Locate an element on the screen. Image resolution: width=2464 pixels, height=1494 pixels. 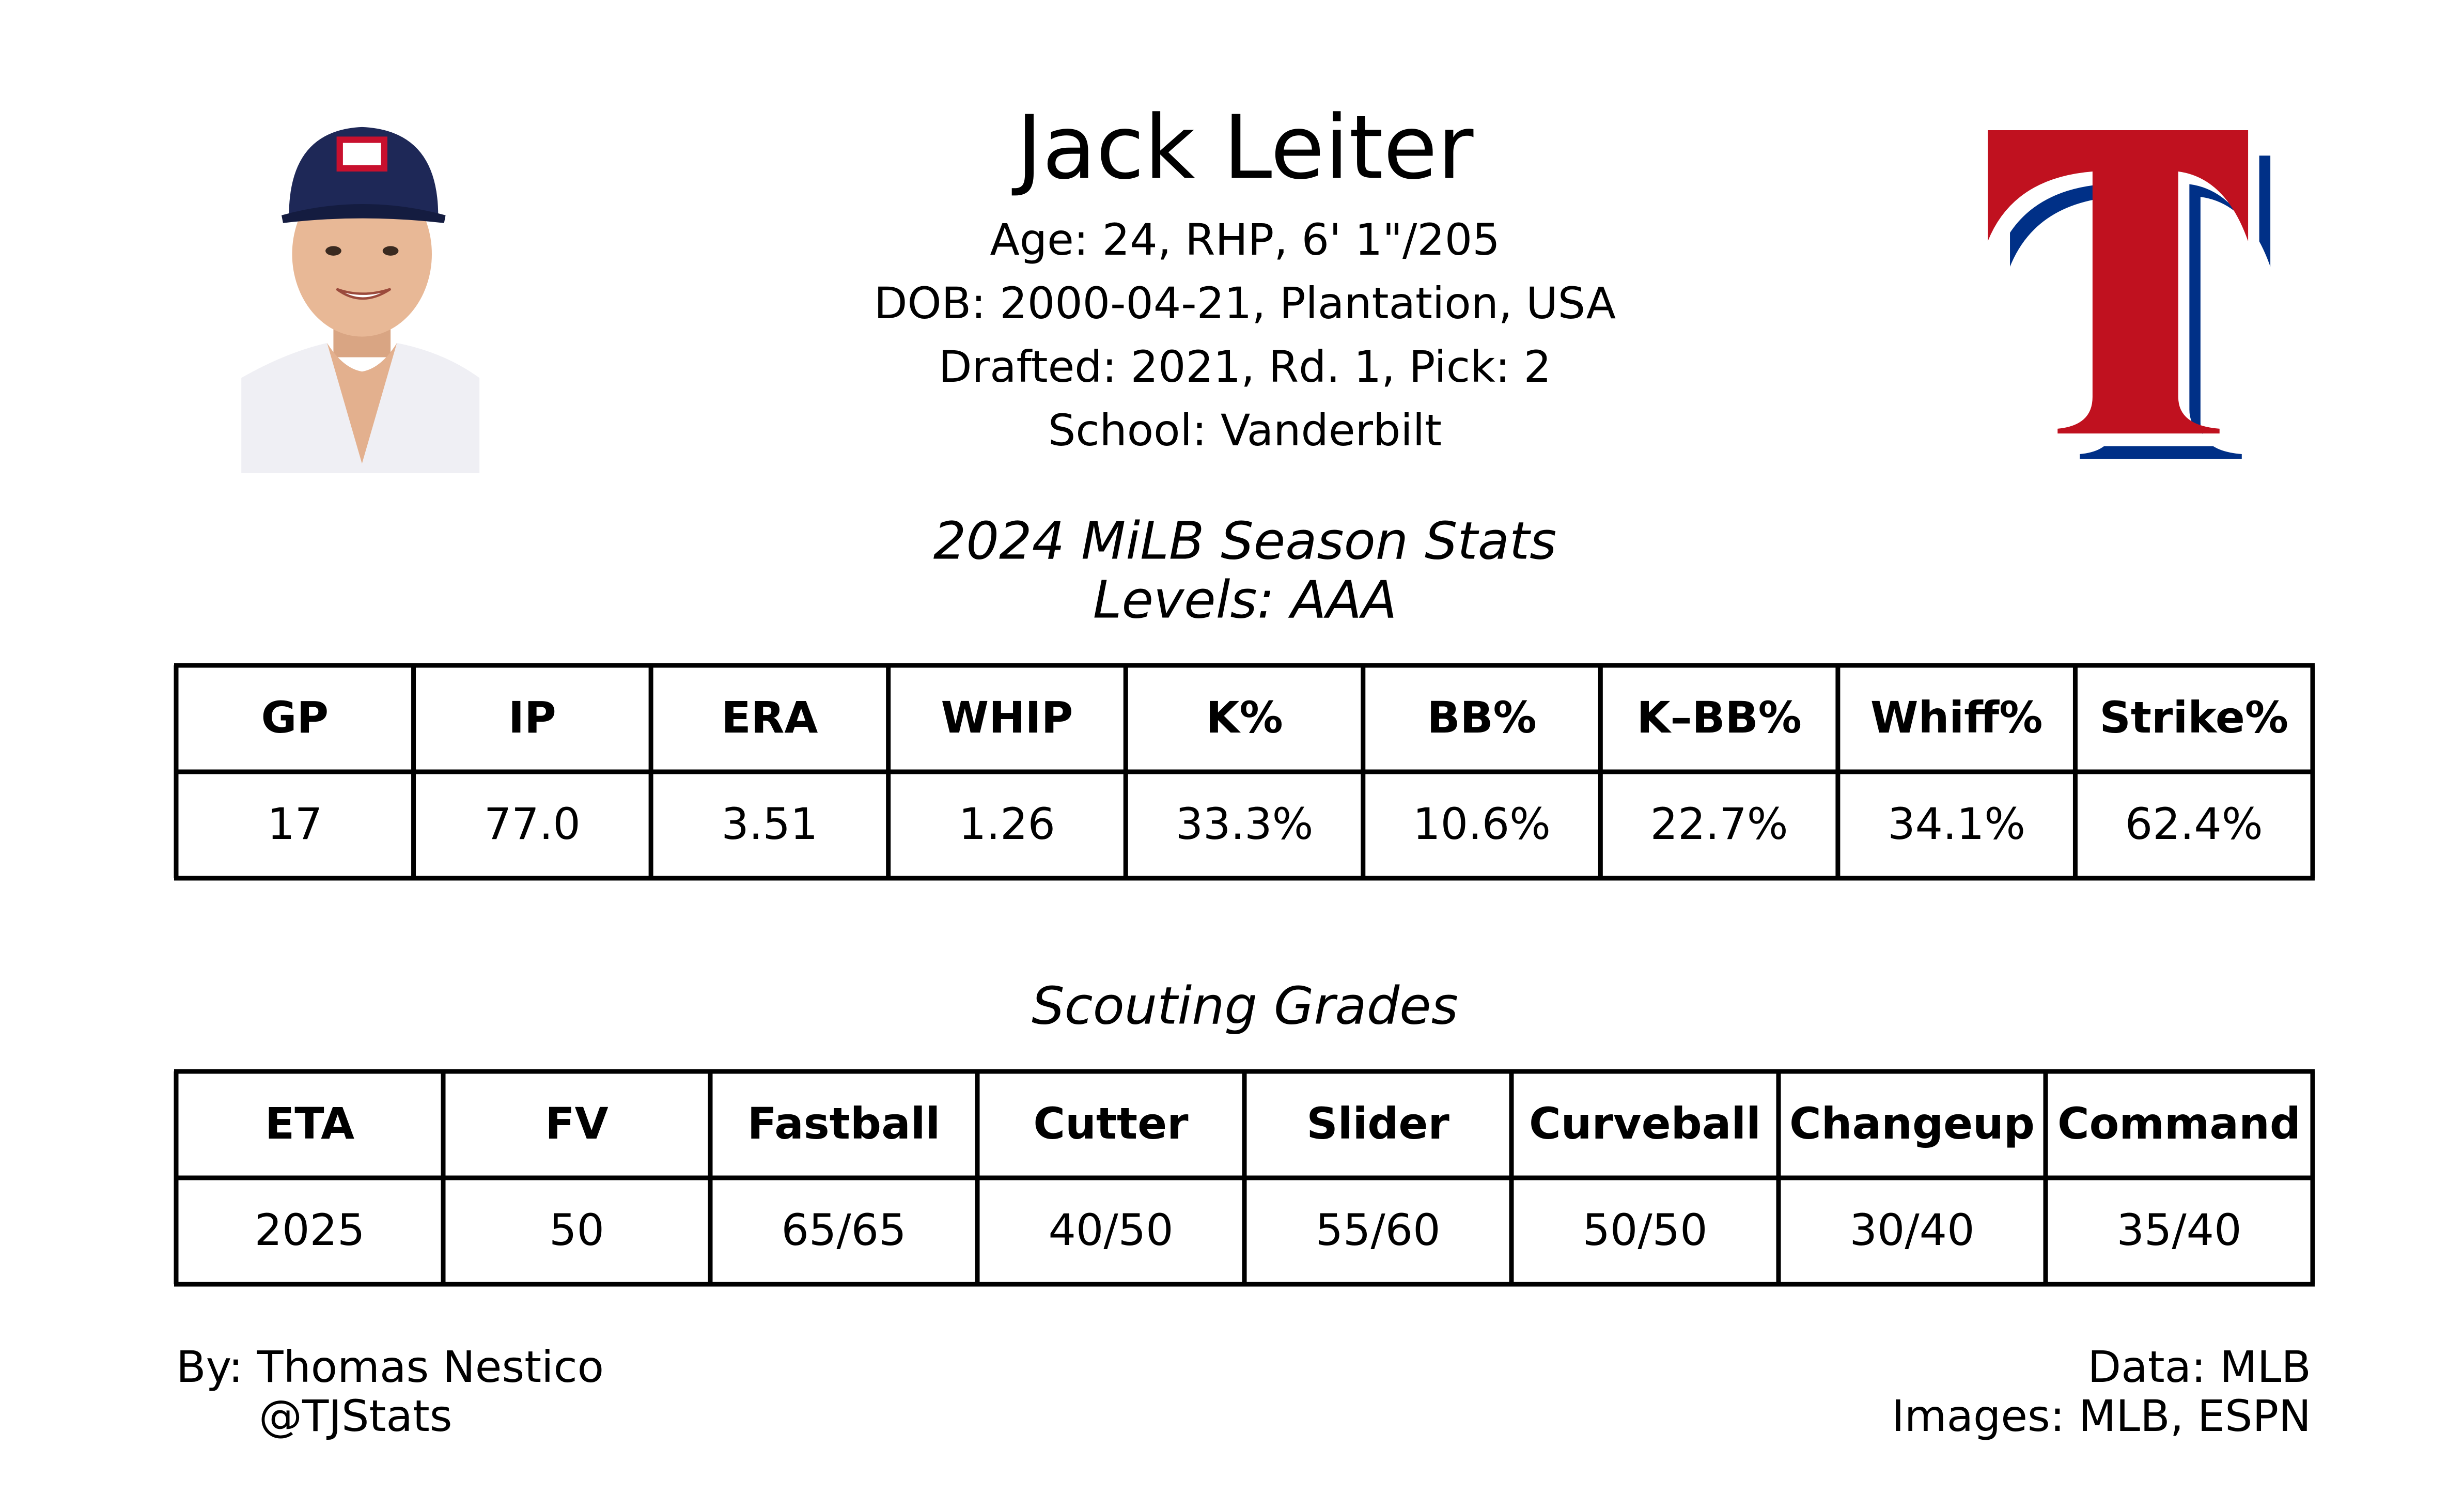
player-photo is located at coordinates (361, 298).